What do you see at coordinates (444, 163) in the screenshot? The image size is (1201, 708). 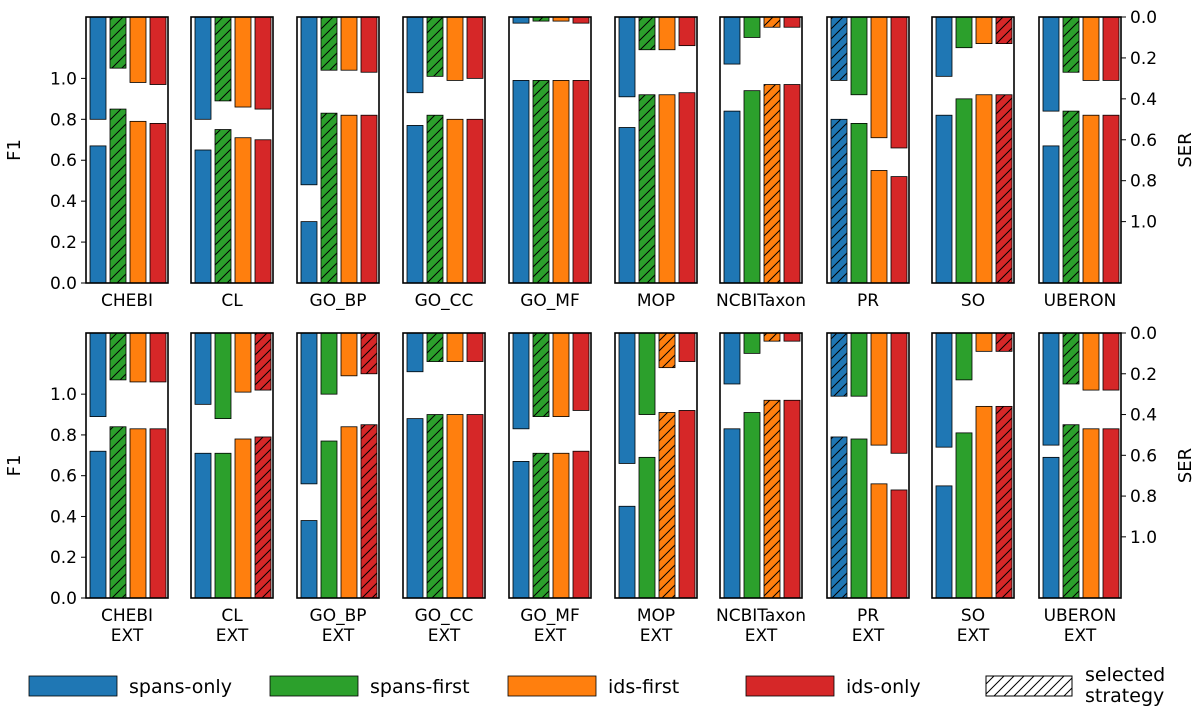 I see `panel-go-cc: GO_CC` at bounding box center [444, 163].